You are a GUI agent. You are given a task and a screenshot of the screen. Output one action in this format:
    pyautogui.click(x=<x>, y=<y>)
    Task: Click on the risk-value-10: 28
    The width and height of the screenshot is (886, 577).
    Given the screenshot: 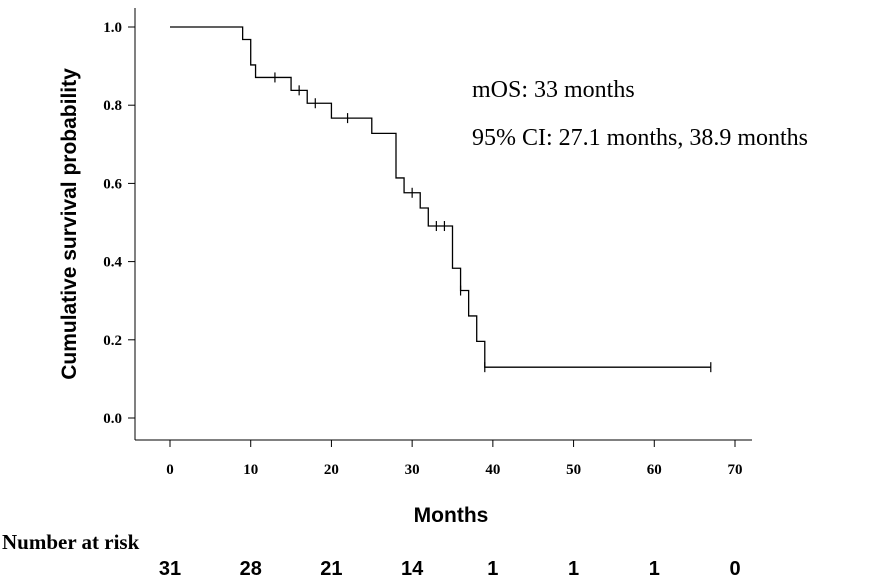 What is the action you would take?
    pyautogui.click(x=251, y=567)
    